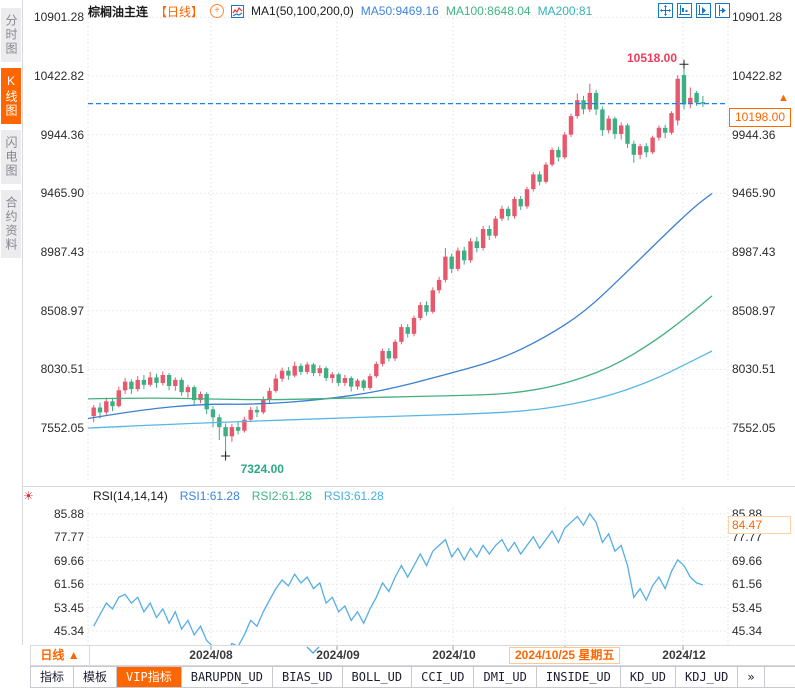 The image size is (795, 688). I want to click on high-price-annotation: 10518.00, so click(652, 58).